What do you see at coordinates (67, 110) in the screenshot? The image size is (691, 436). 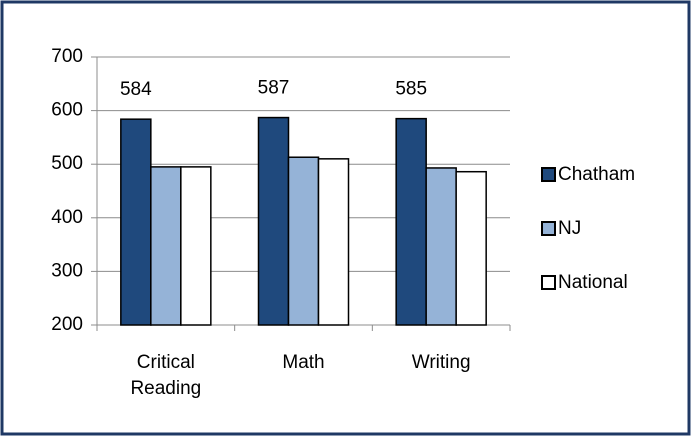 I see `y-tick-label: 600` at bounding box center [67, 110].